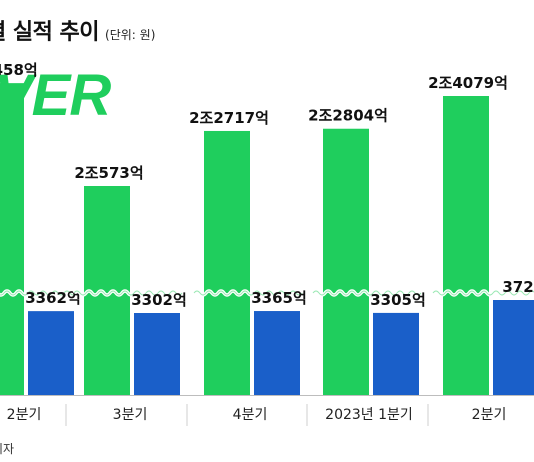 The height and width of the screenshot is (462, 534). What do you see at coordinates (53, 298) in the screenshot?
I see `profit-value-label: 3362억` at bounding box center [53, 298].